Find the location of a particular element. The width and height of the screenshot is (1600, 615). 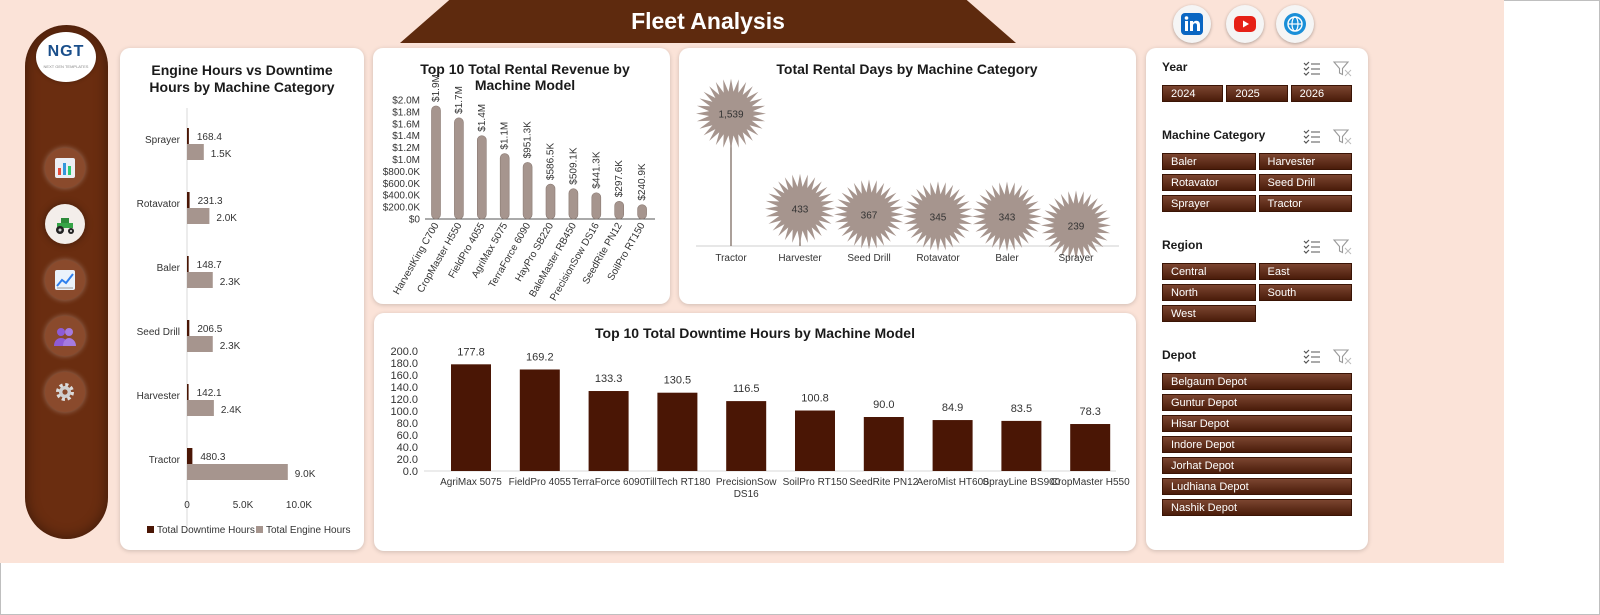

downtime-value-label: 168.4 is located at coordinates (209, 137).